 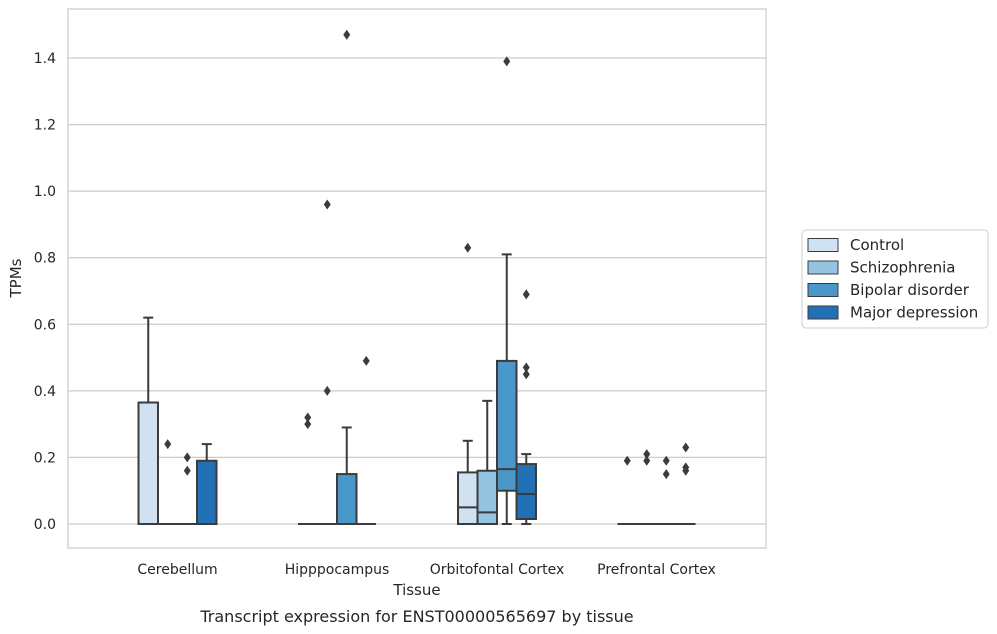 What do you see at coordinates (902, 268) in the screenshot?
I see `legend-label: Schizophrenia` at bounding box center [902, 268].